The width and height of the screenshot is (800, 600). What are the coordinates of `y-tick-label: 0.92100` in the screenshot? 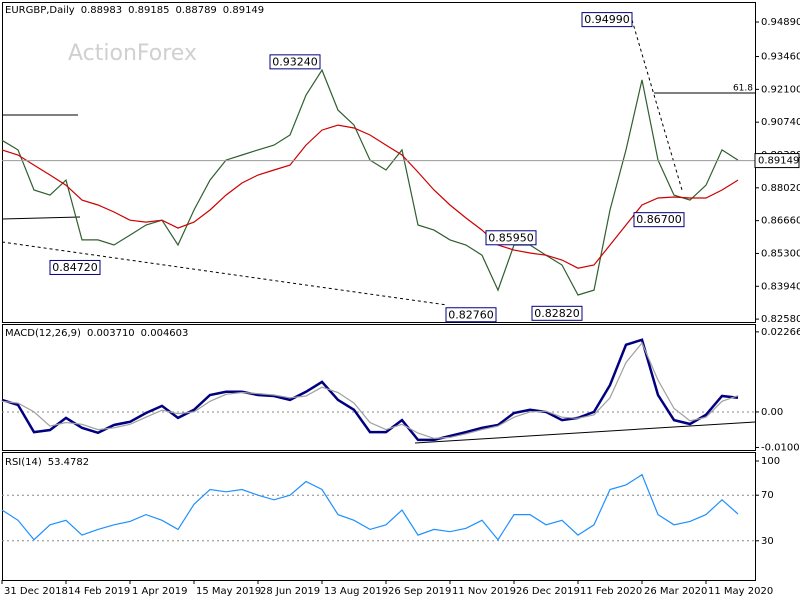 It's located at (780, 89).